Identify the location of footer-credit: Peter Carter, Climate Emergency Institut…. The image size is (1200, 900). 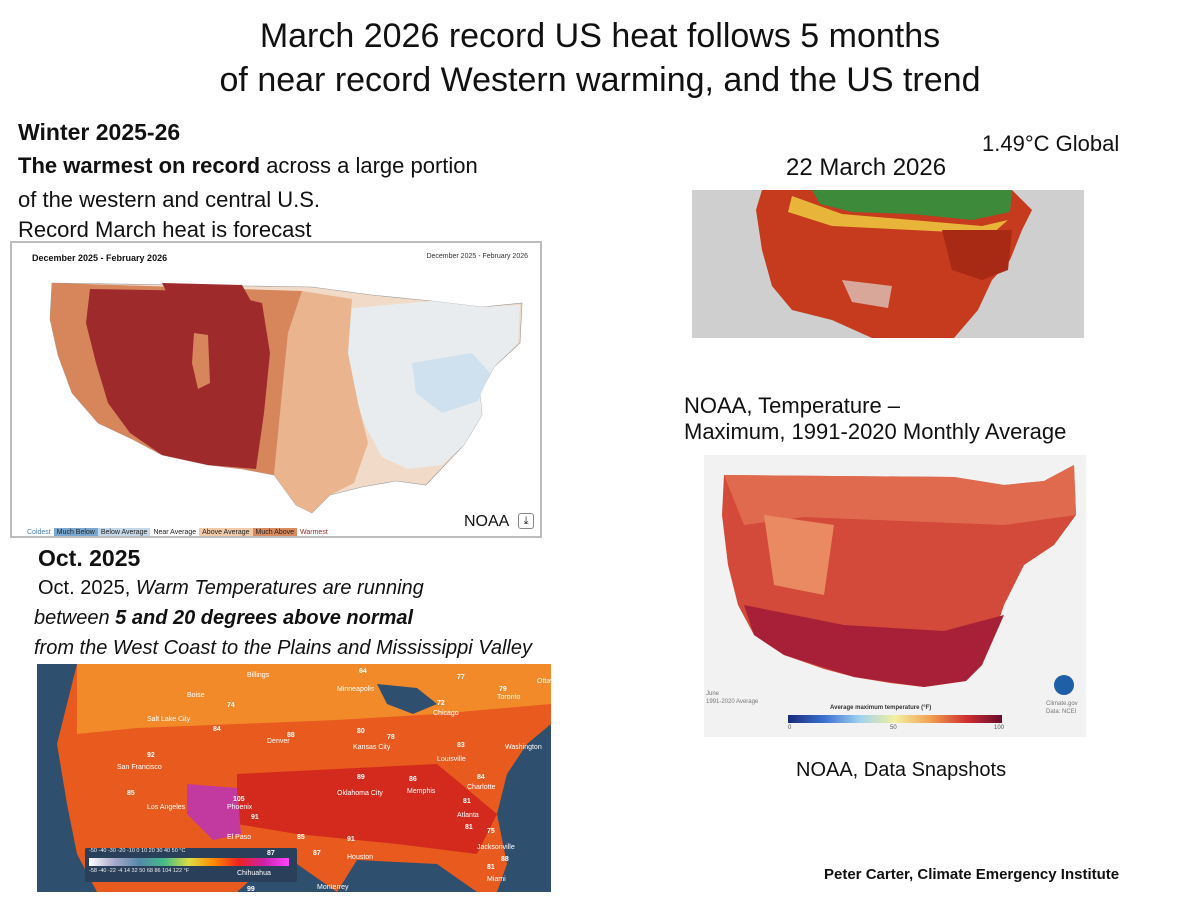
(972, 874).